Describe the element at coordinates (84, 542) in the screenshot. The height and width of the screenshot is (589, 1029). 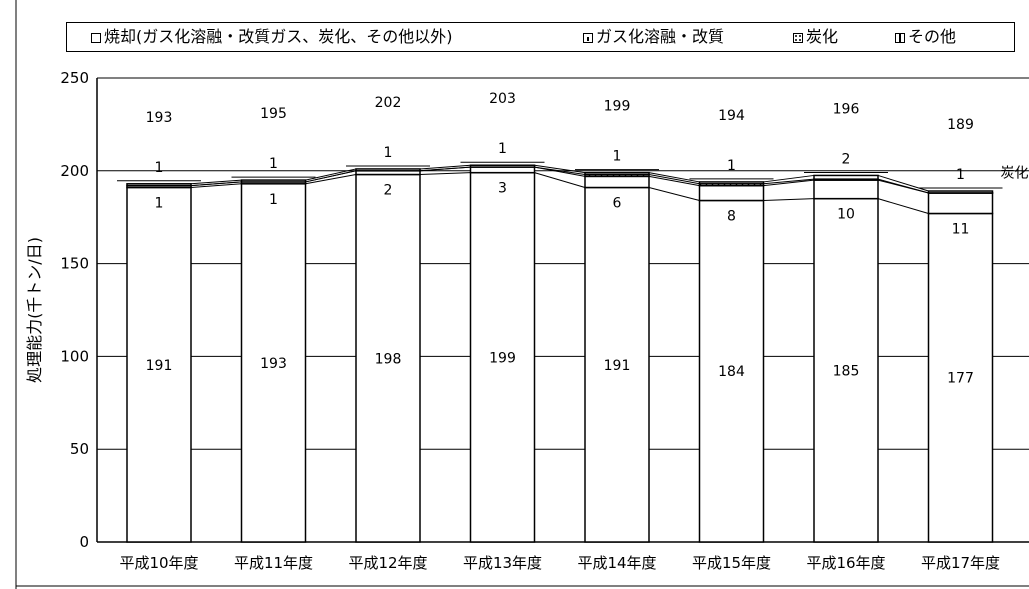
I see `y-tick-label: 0` at that location.